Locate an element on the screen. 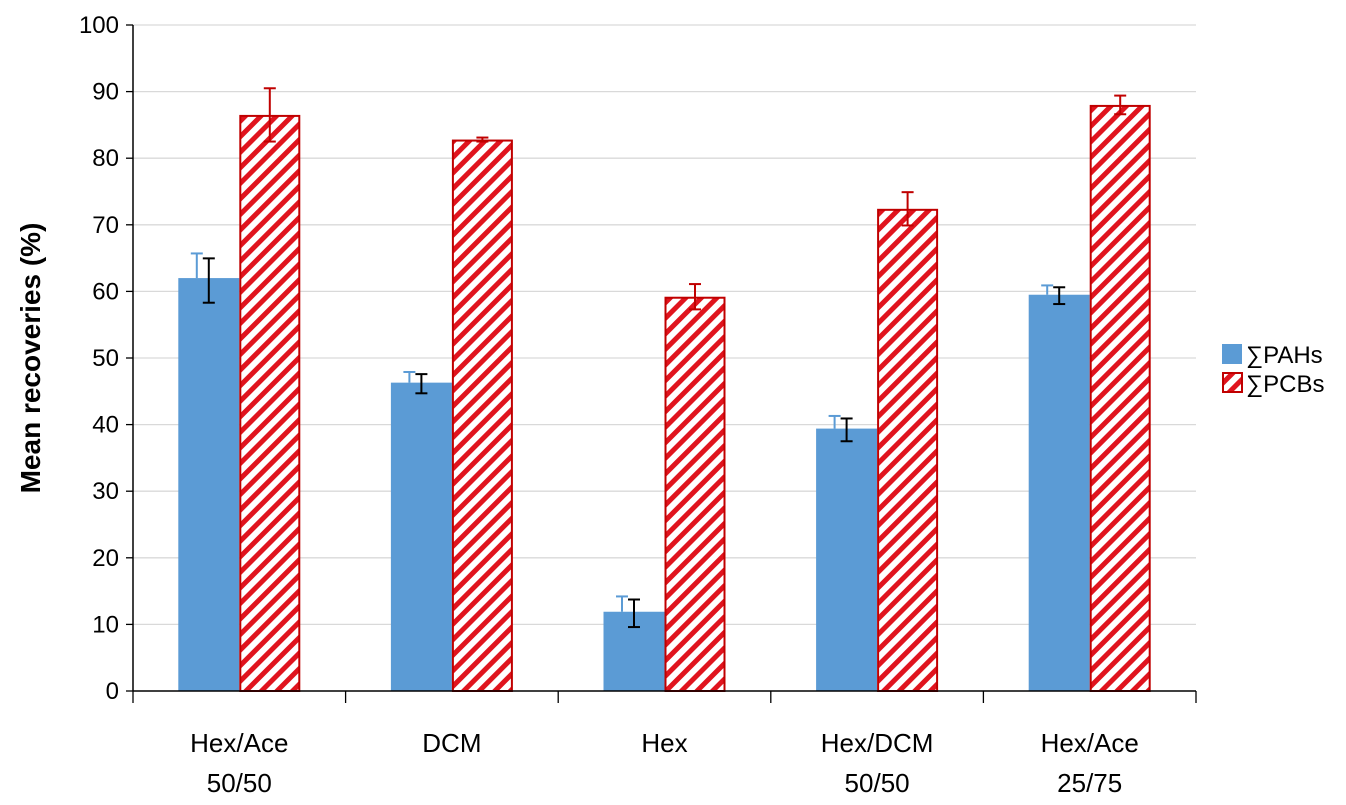 This screenshot has height=805, width=1346. y-tick-label: 20 is located at coordinates (105, 558).